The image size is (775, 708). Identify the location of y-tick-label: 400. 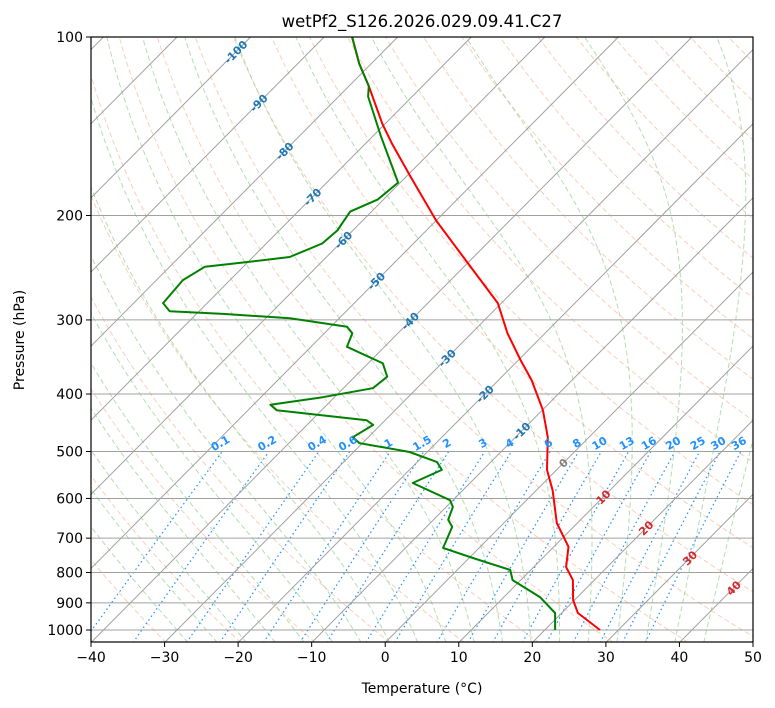
(69, 395).